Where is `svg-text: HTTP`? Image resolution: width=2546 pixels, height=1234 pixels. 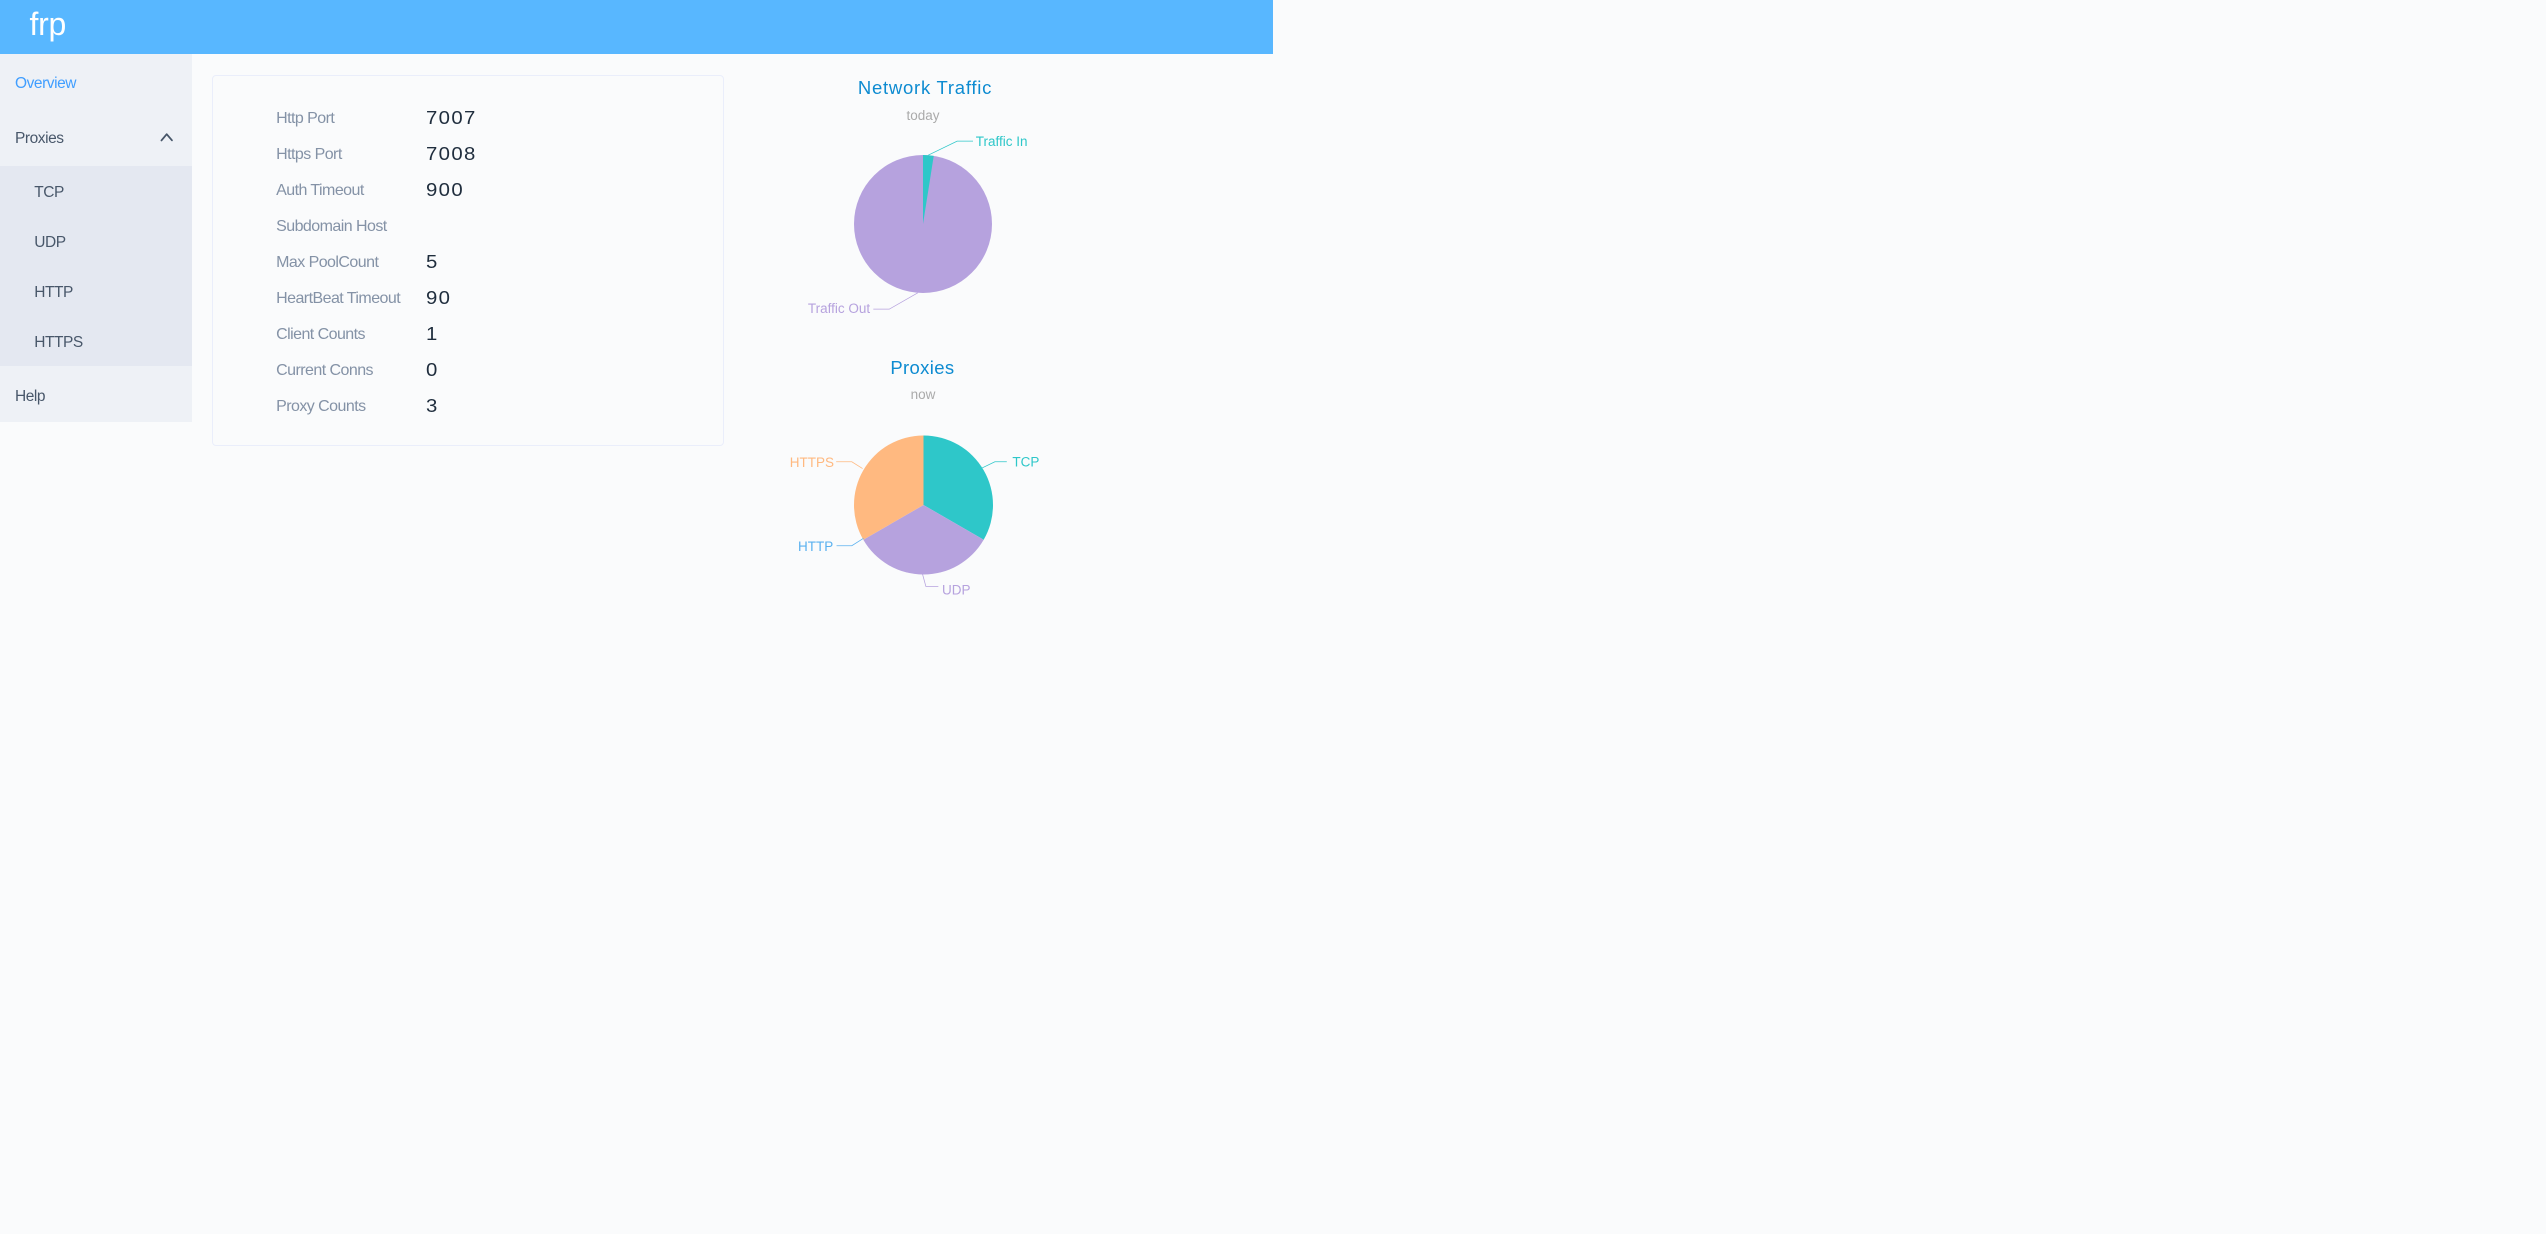
svg-text: HTTP is located at coordinates (815, 546).